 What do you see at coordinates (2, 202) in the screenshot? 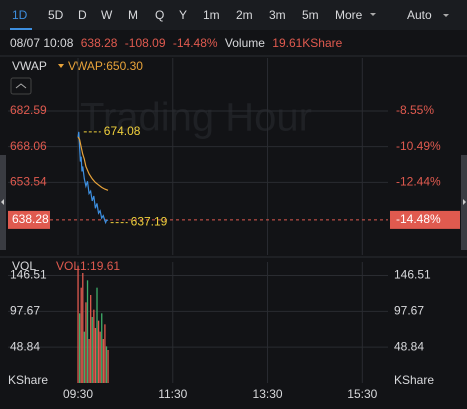
I see `left-arrow` at bounding box center [2, 202].